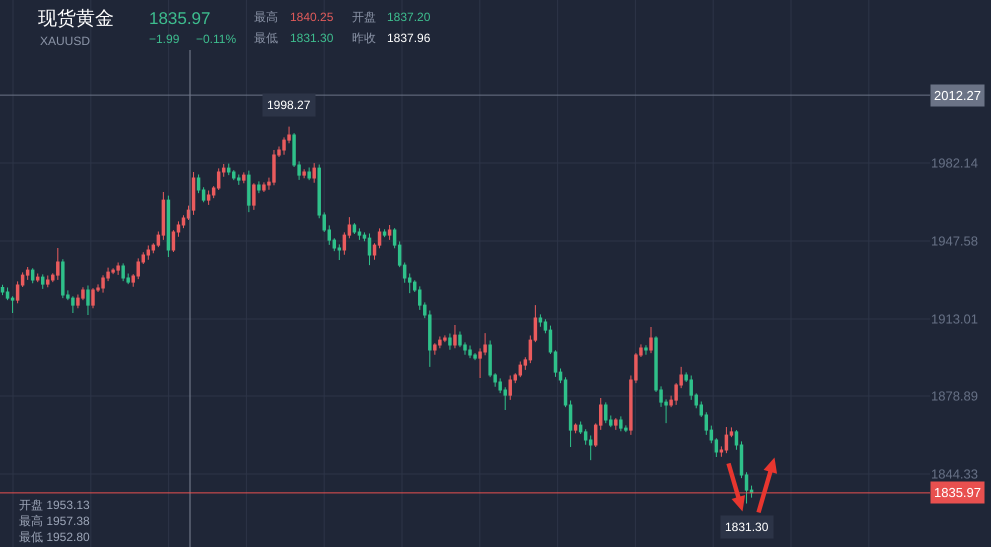 This screenshot has width=991, height=547. I want to click on annotation: 最低, so click(266, 38).